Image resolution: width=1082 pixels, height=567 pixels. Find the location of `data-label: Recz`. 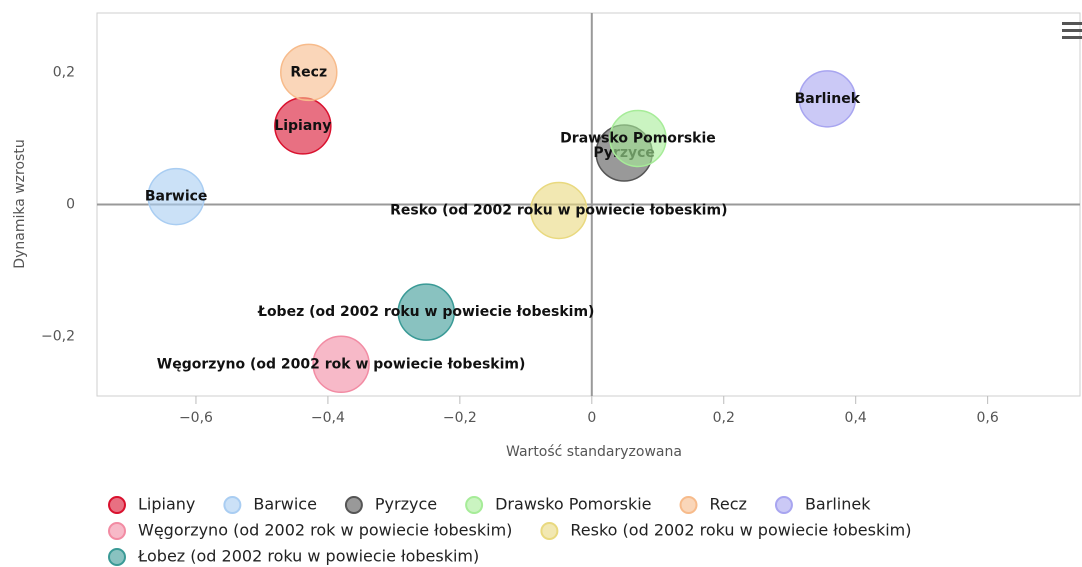

data-label: Recz is located at coordinates (308, 72).